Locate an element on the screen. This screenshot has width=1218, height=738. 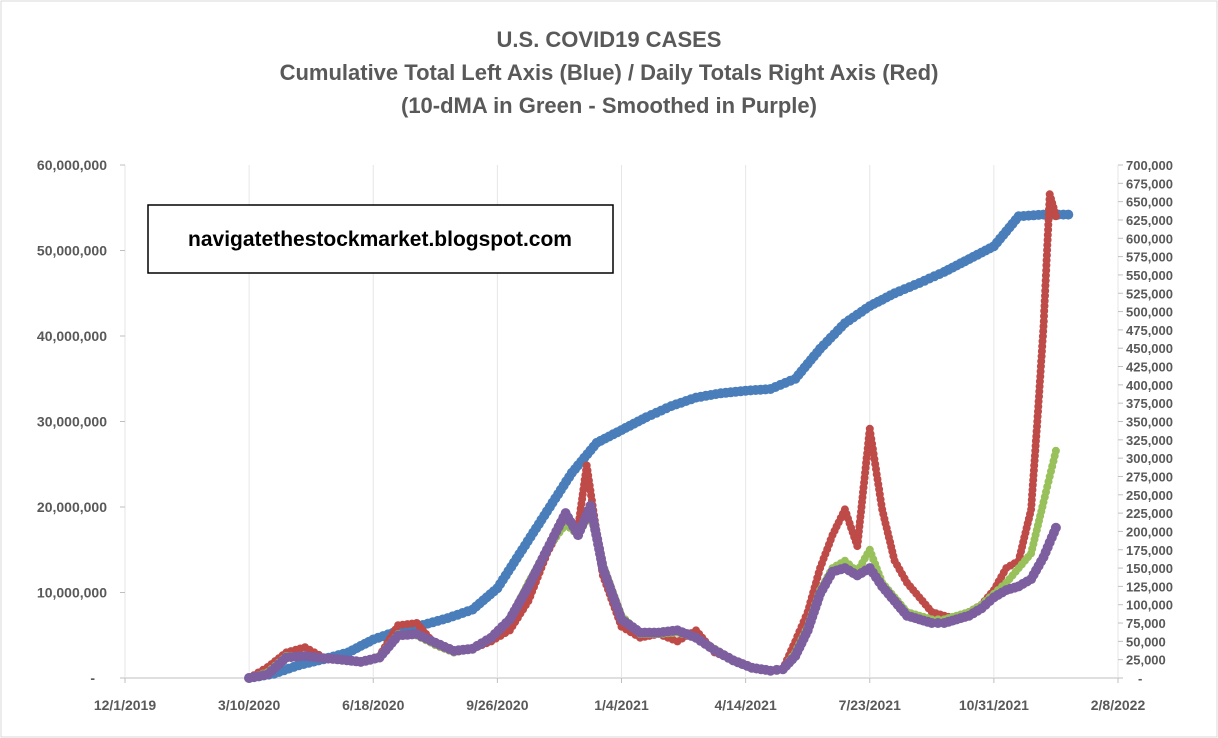
right-tick-label: 450,000 is located at coordinates (1149, 348).